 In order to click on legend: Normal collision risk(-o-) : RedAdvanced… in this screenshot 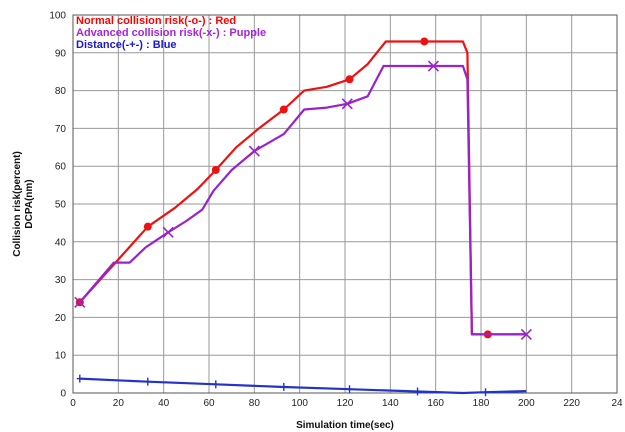, I will do `click(171, 33)`.